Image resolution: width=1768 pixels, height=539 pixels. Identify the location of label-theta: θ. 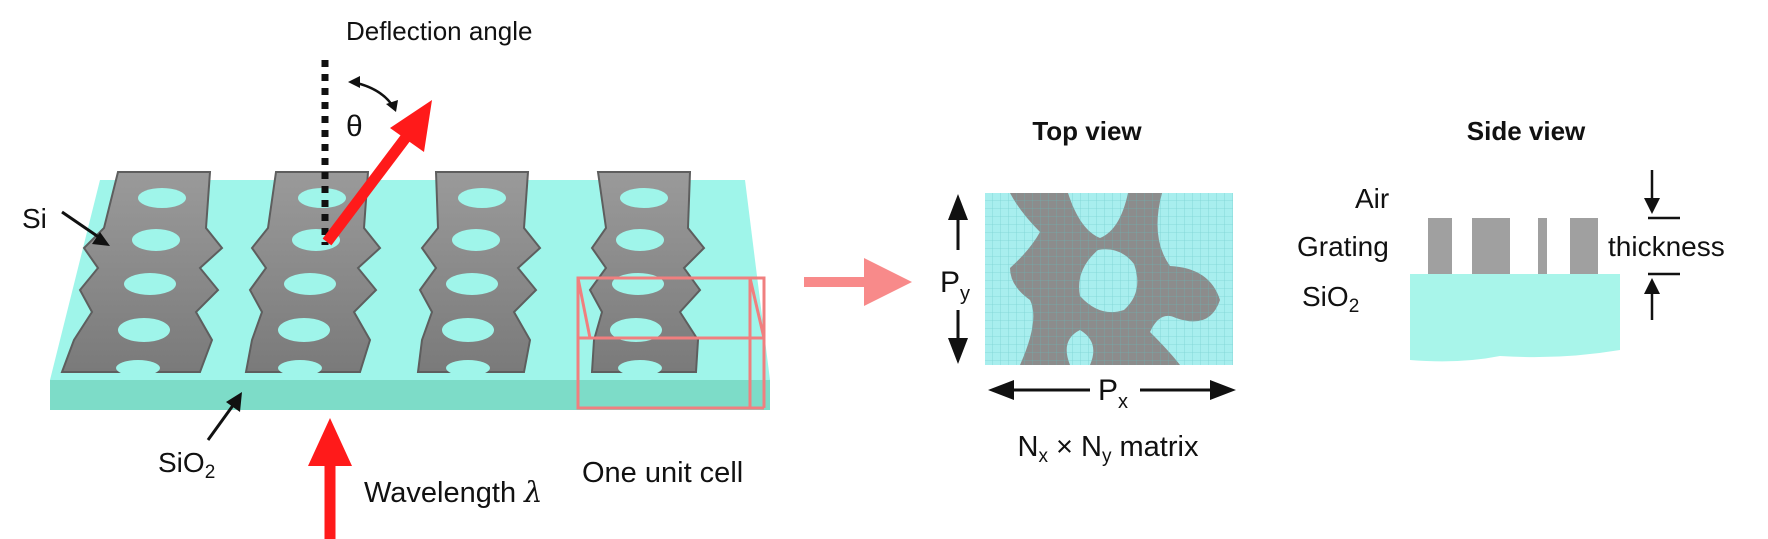
(354, 126).